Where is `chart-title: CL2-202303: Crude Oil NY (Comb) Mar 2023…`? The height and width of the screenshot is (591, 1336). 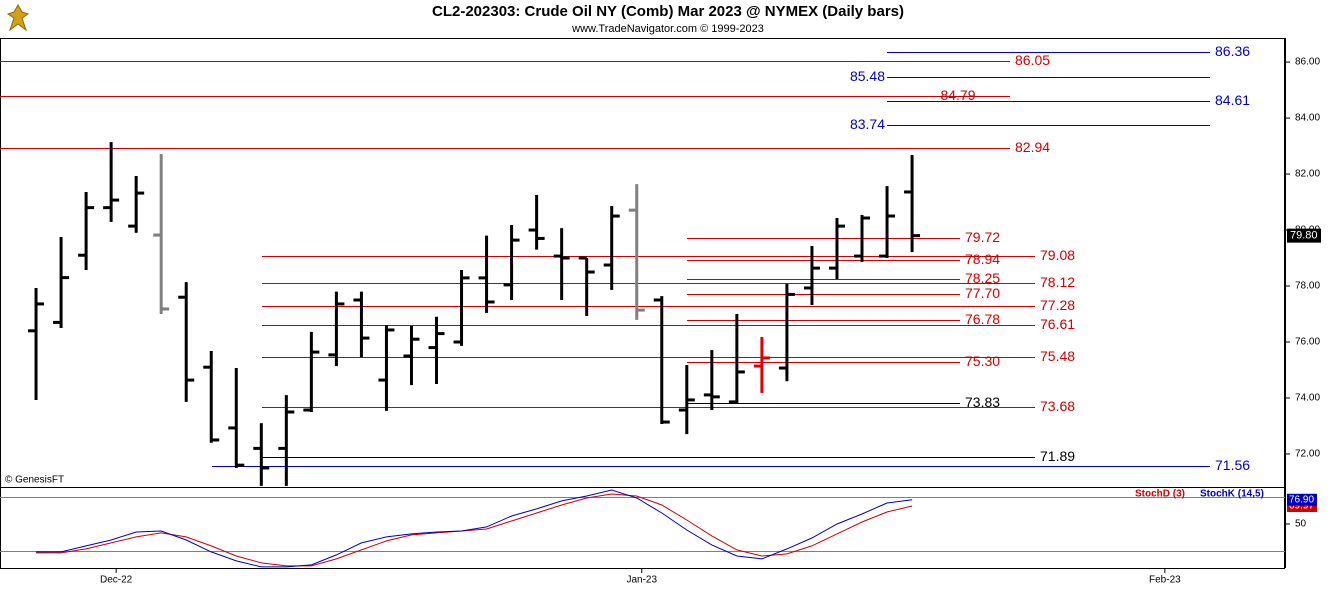
chart-title: CL2-202303: Crude Oil NY (Comb) Mar 2023… is located at coordinates (668, 11).